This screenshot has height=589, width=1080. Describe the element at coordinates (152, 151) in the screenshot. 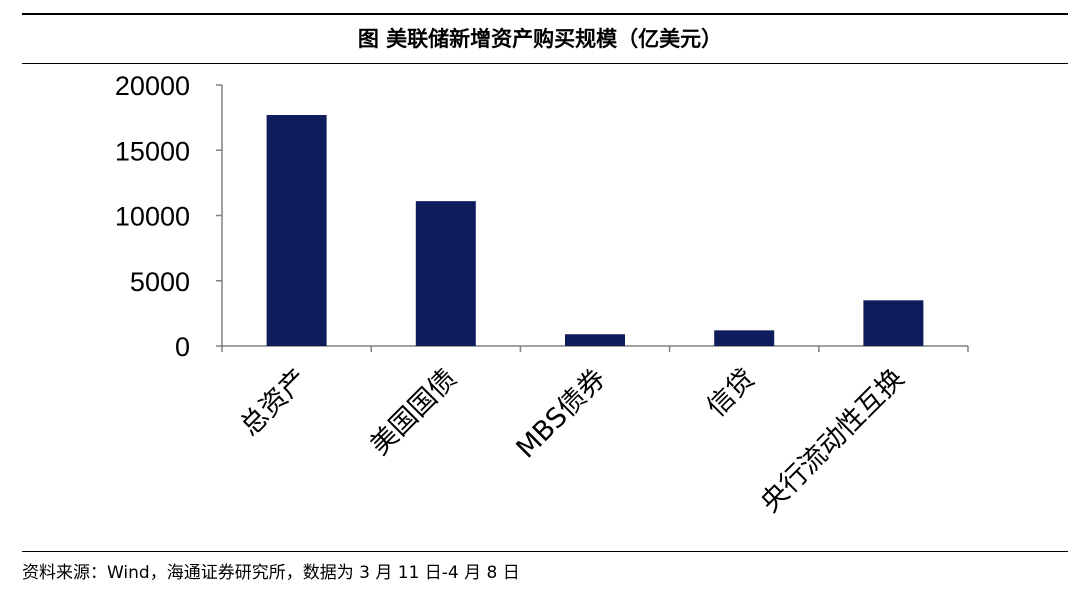

I see `y-tick-label: 15000` at that location.